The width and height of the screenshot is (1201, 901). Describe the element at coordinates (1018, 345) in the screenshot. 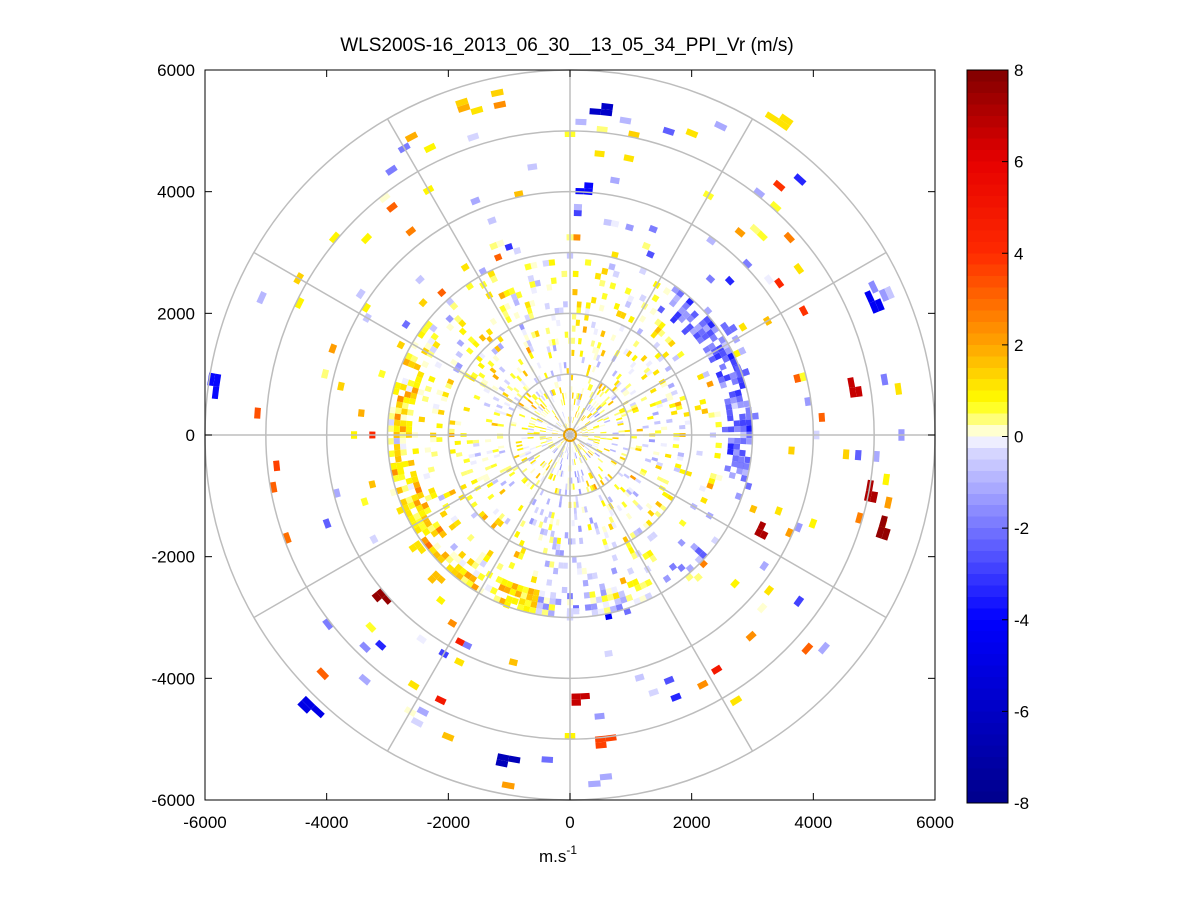

I see `colorbar-tick-label: 2` at that location.